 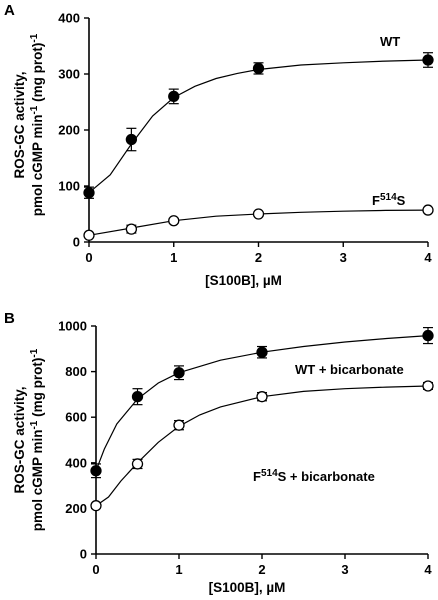 I want to click on y-tick-label: 100, so click(x=69, y=186).